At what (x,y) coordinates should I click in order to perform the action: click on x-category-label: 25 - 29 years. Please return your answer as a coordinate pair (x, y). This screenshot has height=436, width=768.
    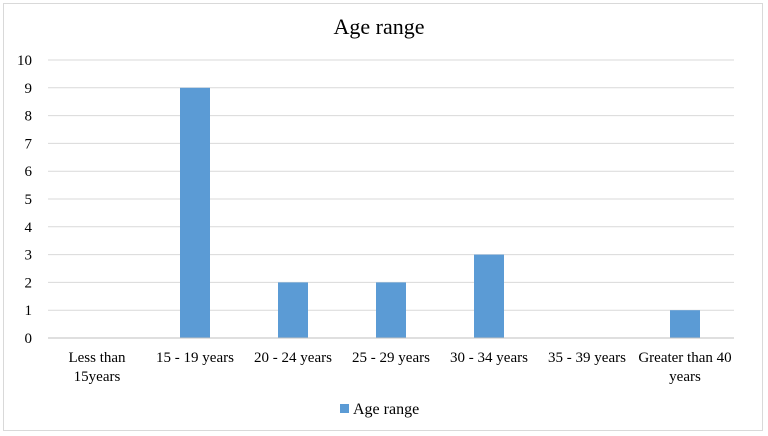
    Looking at the image, I should click on (391, 358).